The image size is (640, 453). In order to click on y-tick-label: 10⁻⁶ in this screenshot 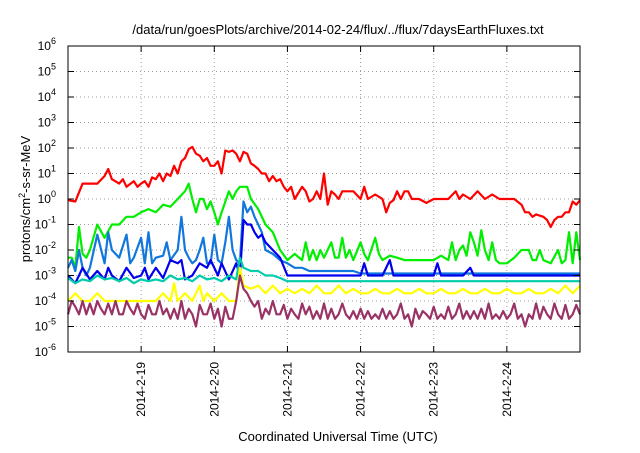, I will do `click(45, 350)`.